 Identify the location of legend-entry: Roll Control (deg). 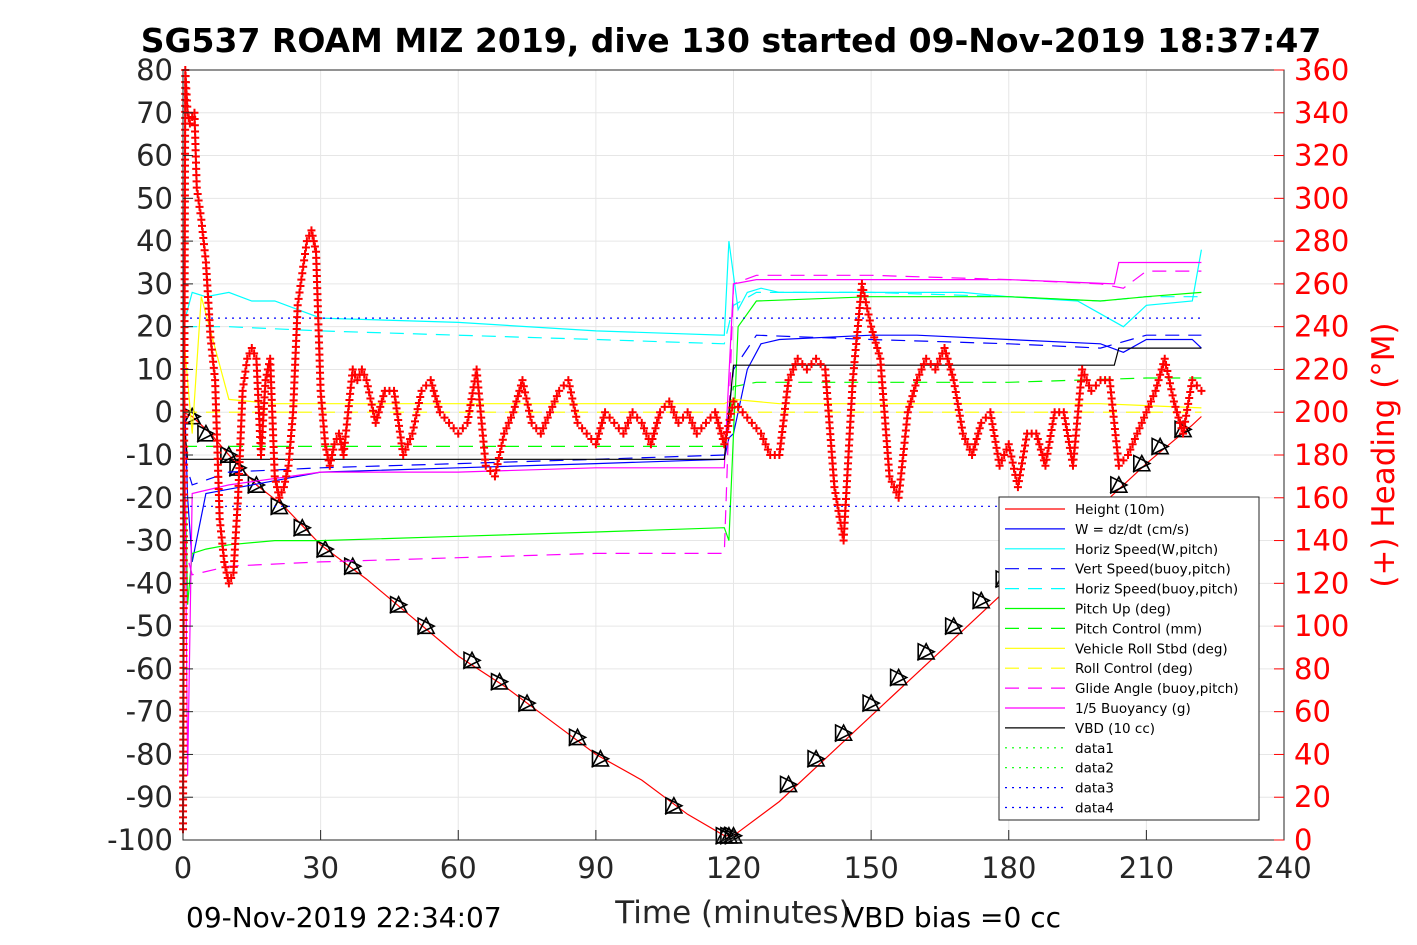
(1099, 669).